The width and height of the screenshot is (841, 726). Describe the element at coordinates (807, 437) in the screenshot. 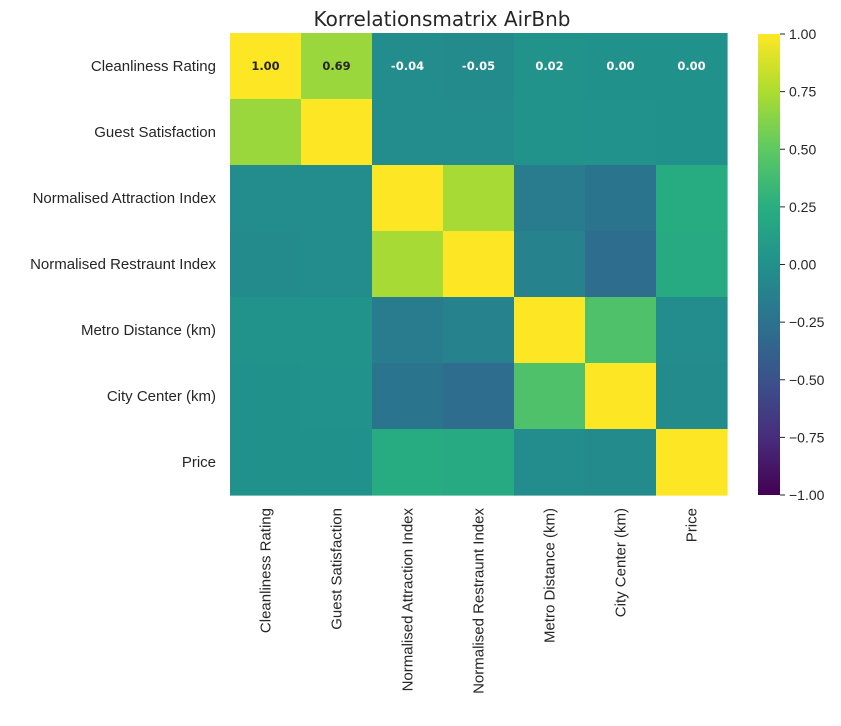

I see `colorbar-tick-label: −0.75` at that location.